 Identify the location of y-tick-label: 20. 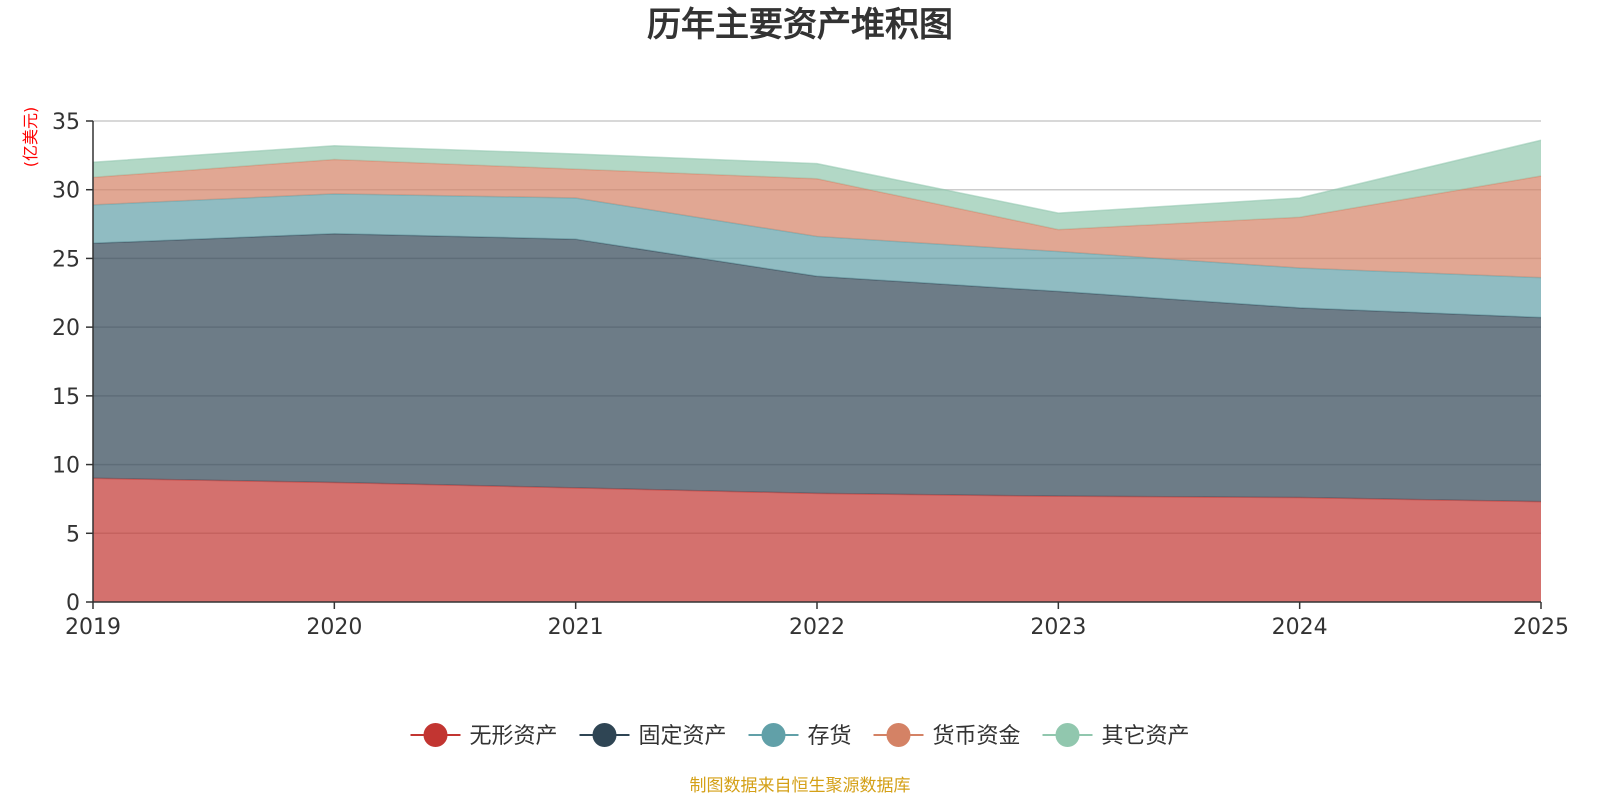
(66, 328).